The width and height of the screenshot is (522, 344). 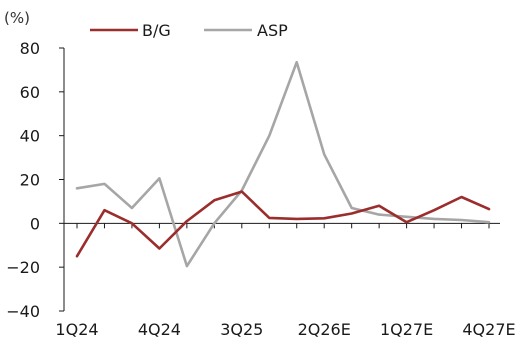 I want to click on y-tick-label: 20, so click(x=30, y=180).